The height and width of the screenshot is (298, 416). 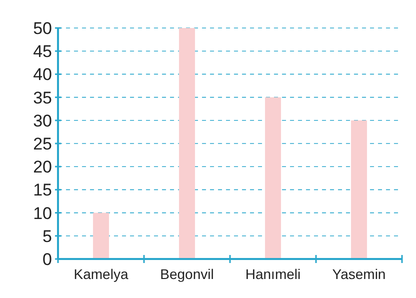 What do you see at coordinates (359, 274) in the screenshot?
I see `x-tick-label: Yasemin` at bounding box center [359, 274].